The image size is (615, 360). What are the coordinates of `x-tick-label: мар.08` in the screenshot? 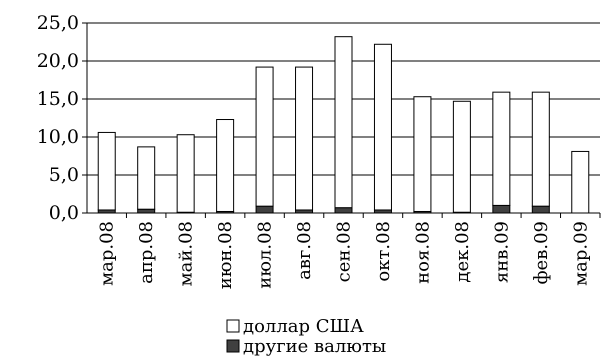 It's located at (107, 253).